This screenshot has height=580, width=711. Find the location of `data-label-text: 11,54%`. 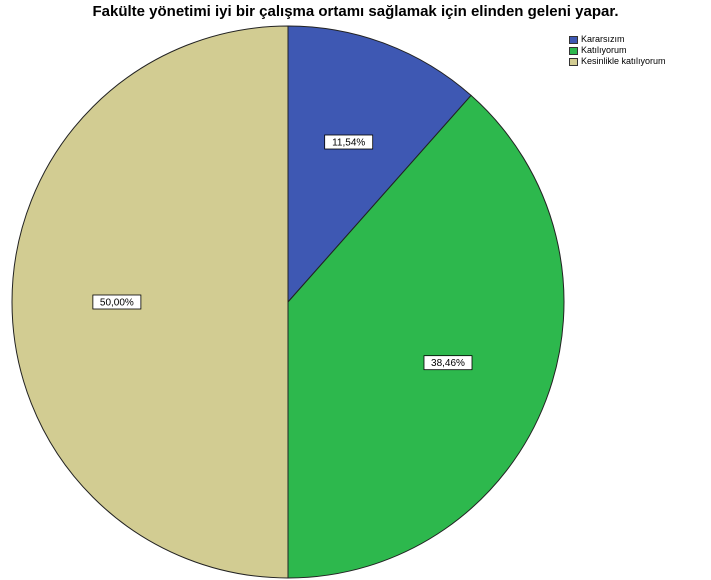

data-label-text: 11,54% is located at coordinates (348, 143).